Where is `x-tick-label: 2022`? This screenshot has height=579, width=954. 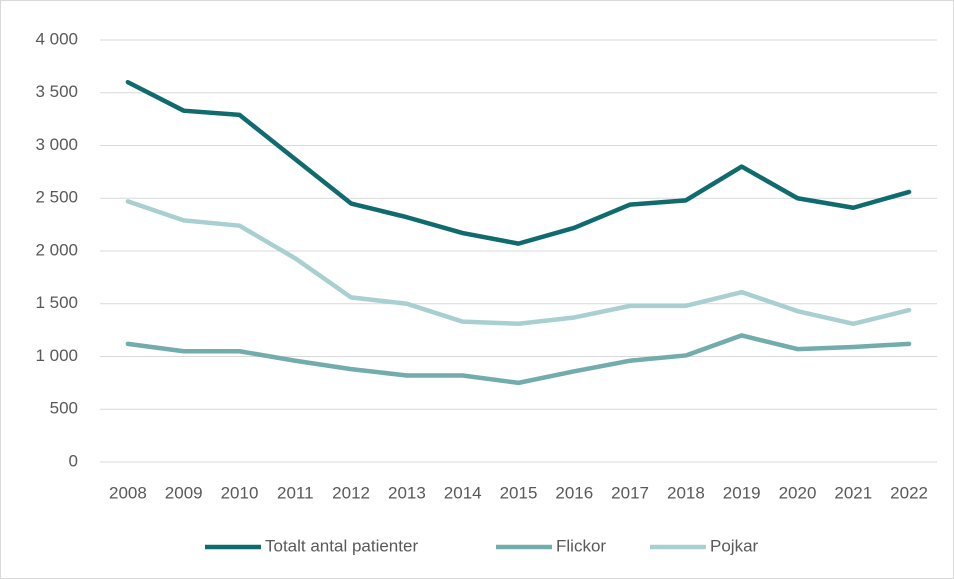
x-tick-label: 2022 is located at coordinates (909, 492).